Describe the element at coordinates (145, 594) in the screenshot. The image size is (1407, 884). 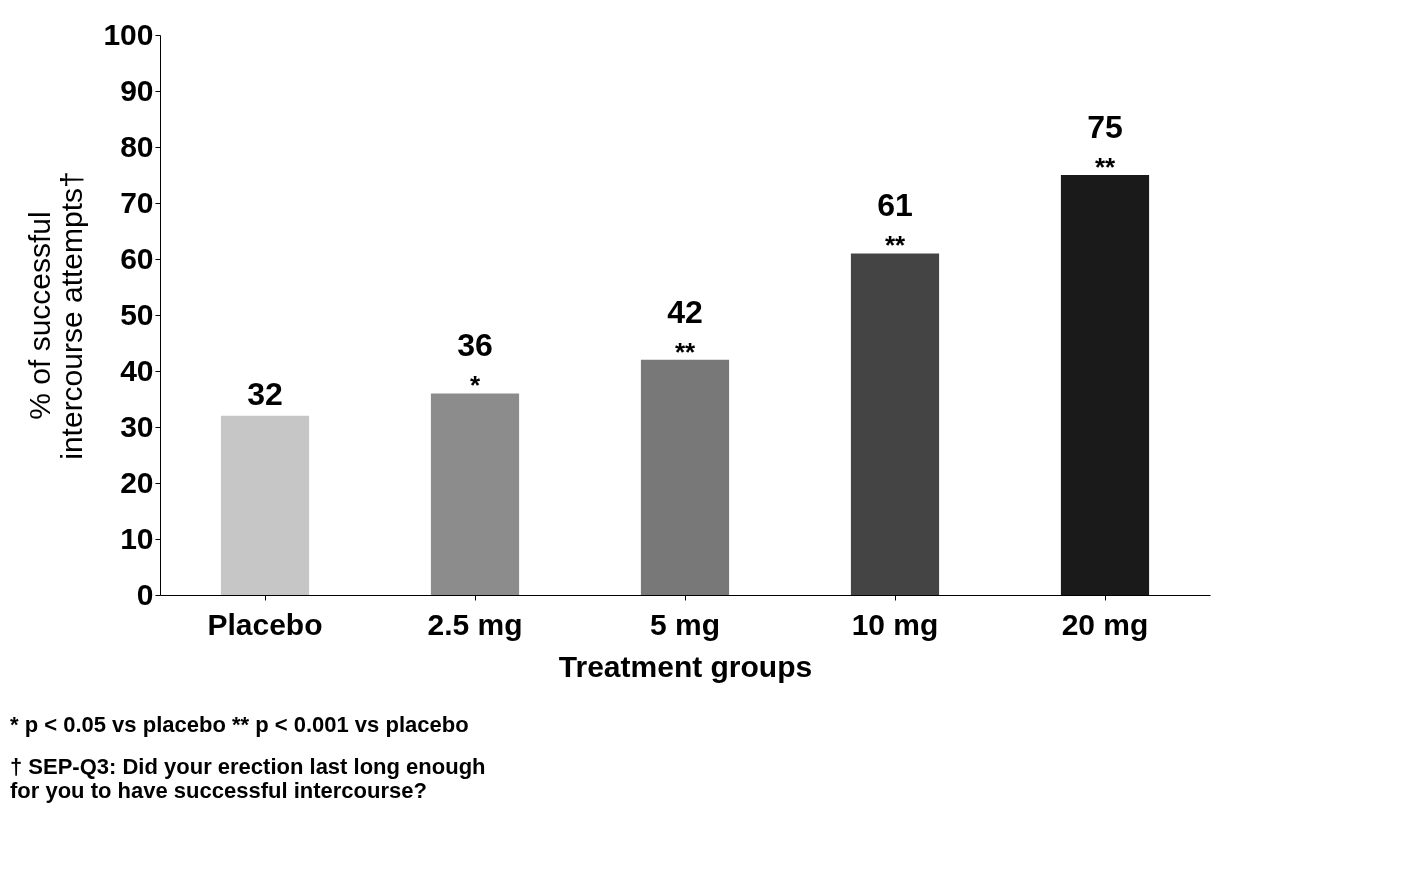
I see `y-tick-label: 0` at that location.